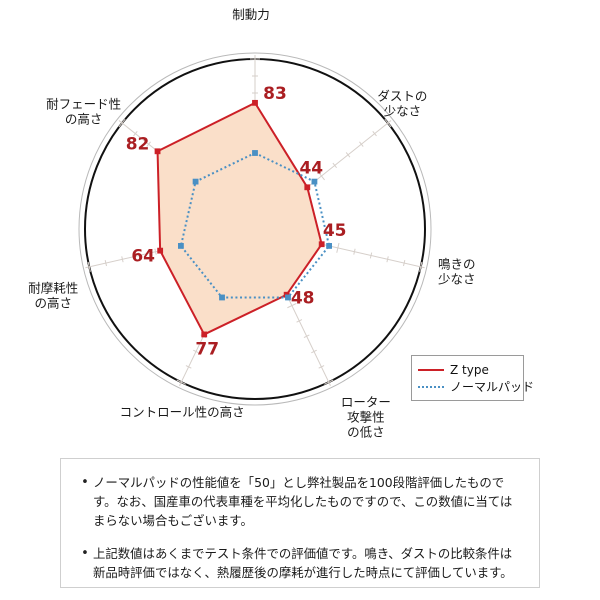 The height and width of the screenshot is (600, 600). What do you see at coordinates (182, 411) in the screenshot?
I see `radar-axis-label: コントロール性の高さ` at bounding box center [182, 411].